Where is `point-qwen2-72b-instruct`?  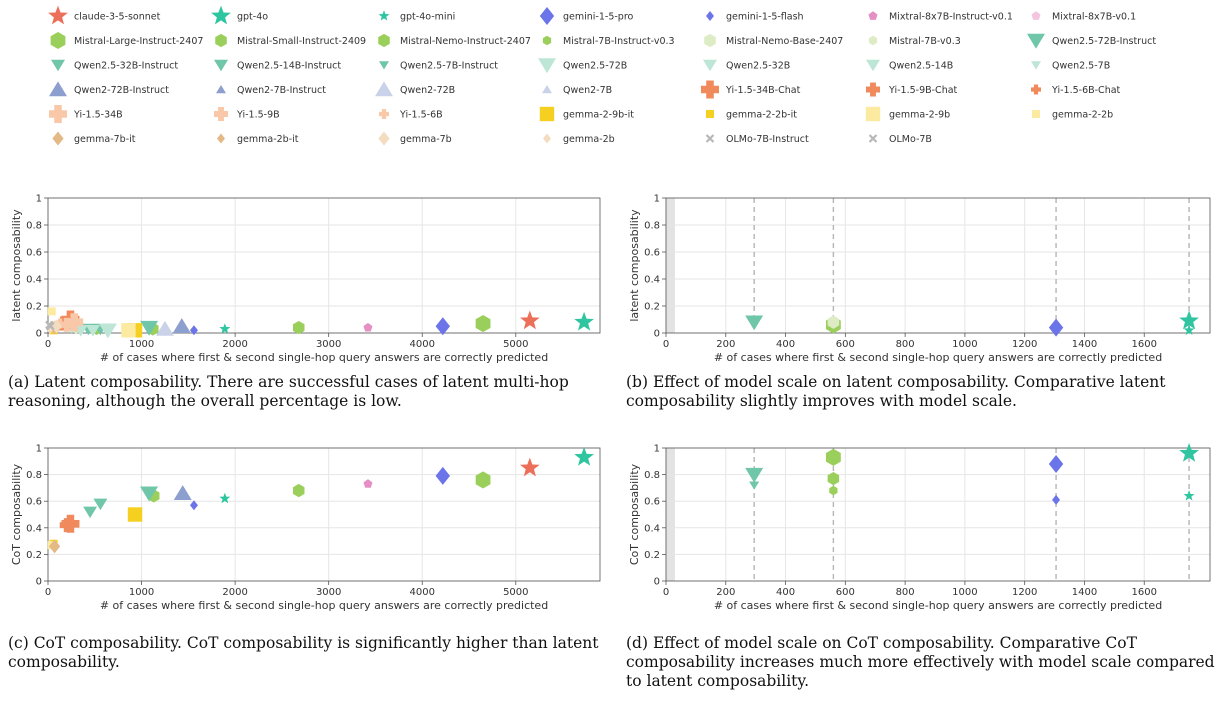
point-qwen2-72b-instruct is located at coordinates (182, 492).